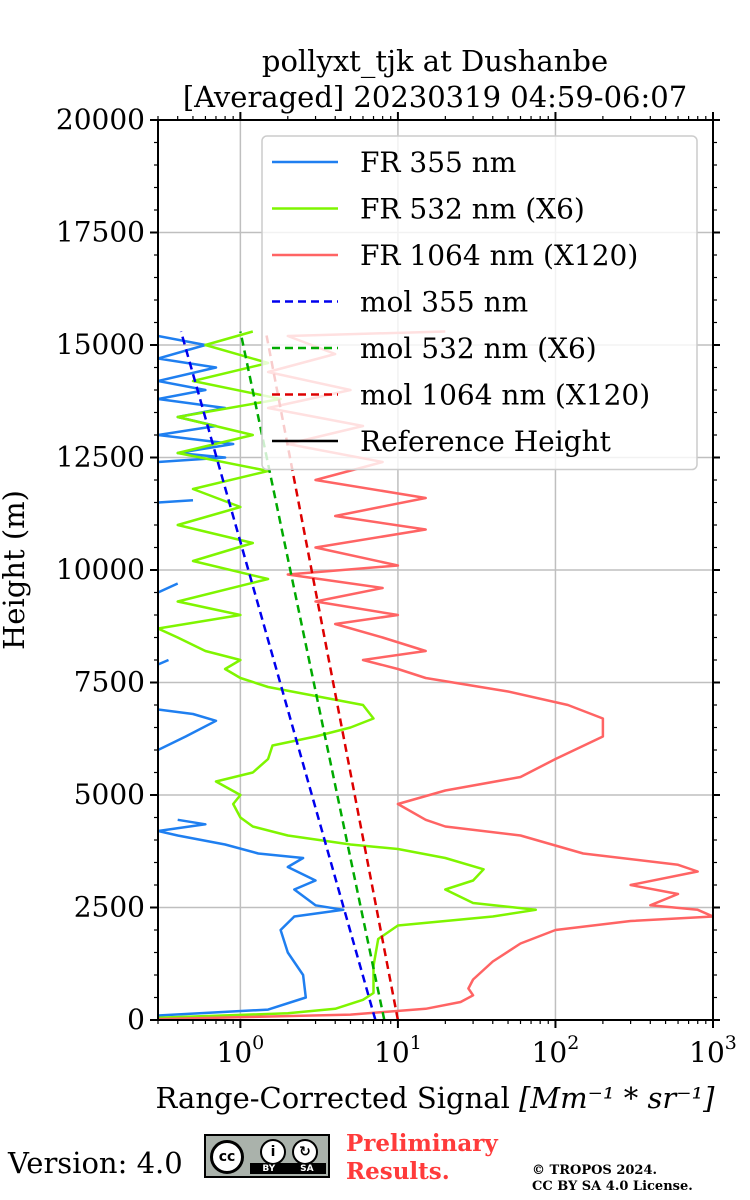 The width and height of the screenshot is (750, 1200). Describe the element at coordinates (305, 1152) in the screenshot. I see `cc-sa-icon: ↻` at that location.